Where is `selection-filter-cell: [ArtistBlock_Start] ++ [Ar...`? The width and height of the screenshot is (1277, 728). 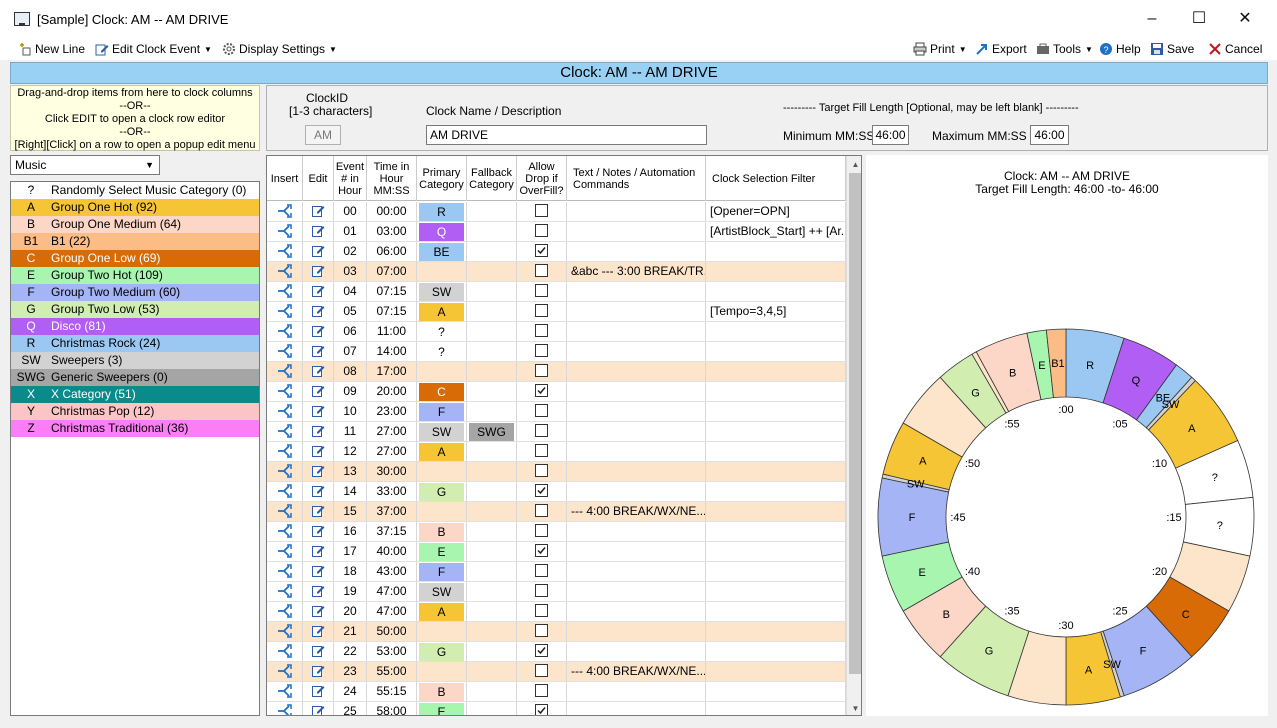 selection-filter-cell: [ArtistBlock_Start] ++ [Ar... is located at coordinates (776, 231).